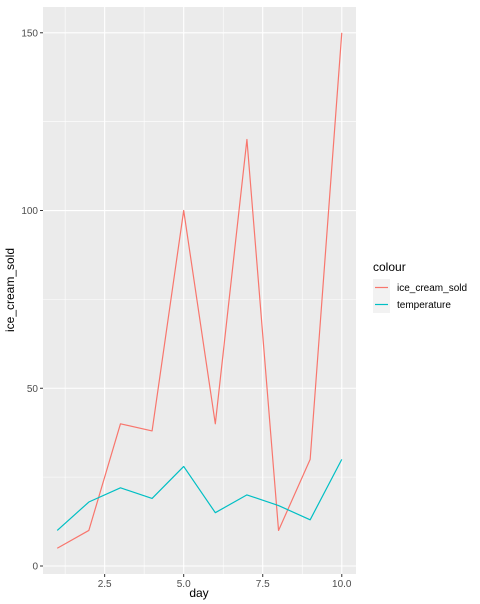 The height and width of the screenshot is (604, 480). I want to click on series-line-temperature, so click(199, 495).